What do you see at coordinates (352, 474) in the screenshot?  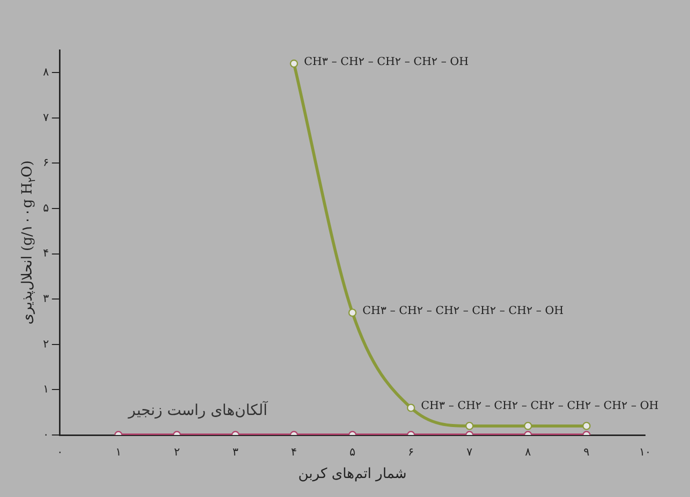 I see `x-axis-title: شمار اتم‌های کربن` at bounding box center [352, 474].